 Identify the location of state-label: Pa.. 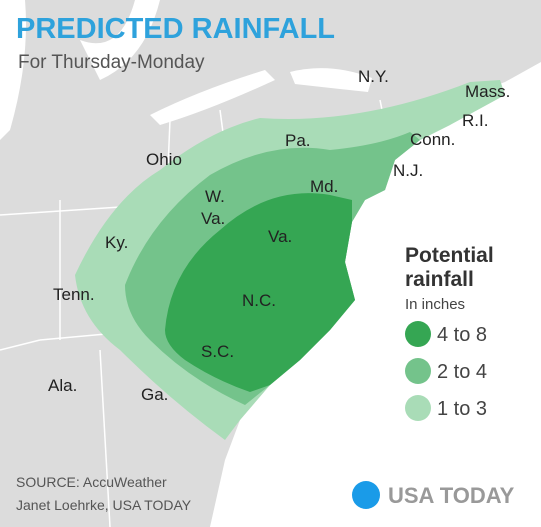
(298, 140).